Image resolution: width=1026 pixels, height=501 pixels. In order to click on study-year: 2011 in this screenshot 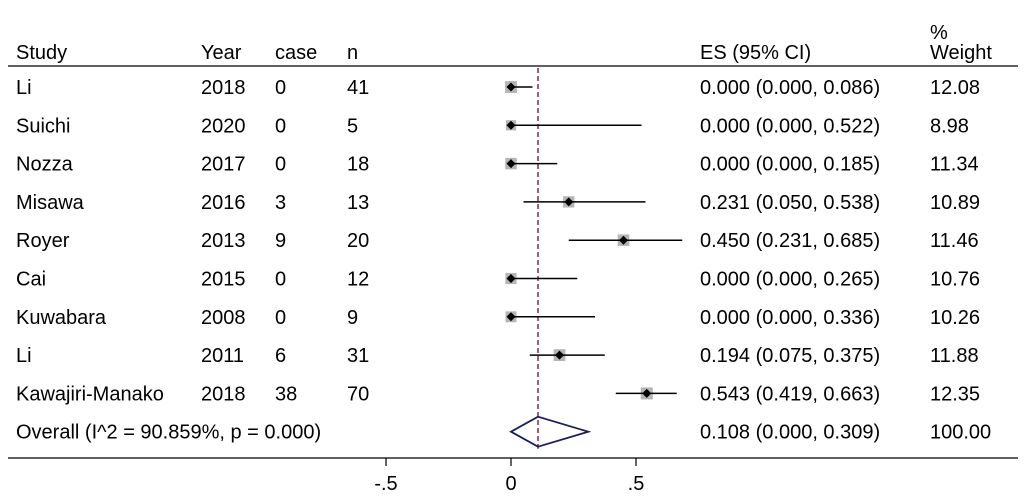, I will do `click(222, 356)`.